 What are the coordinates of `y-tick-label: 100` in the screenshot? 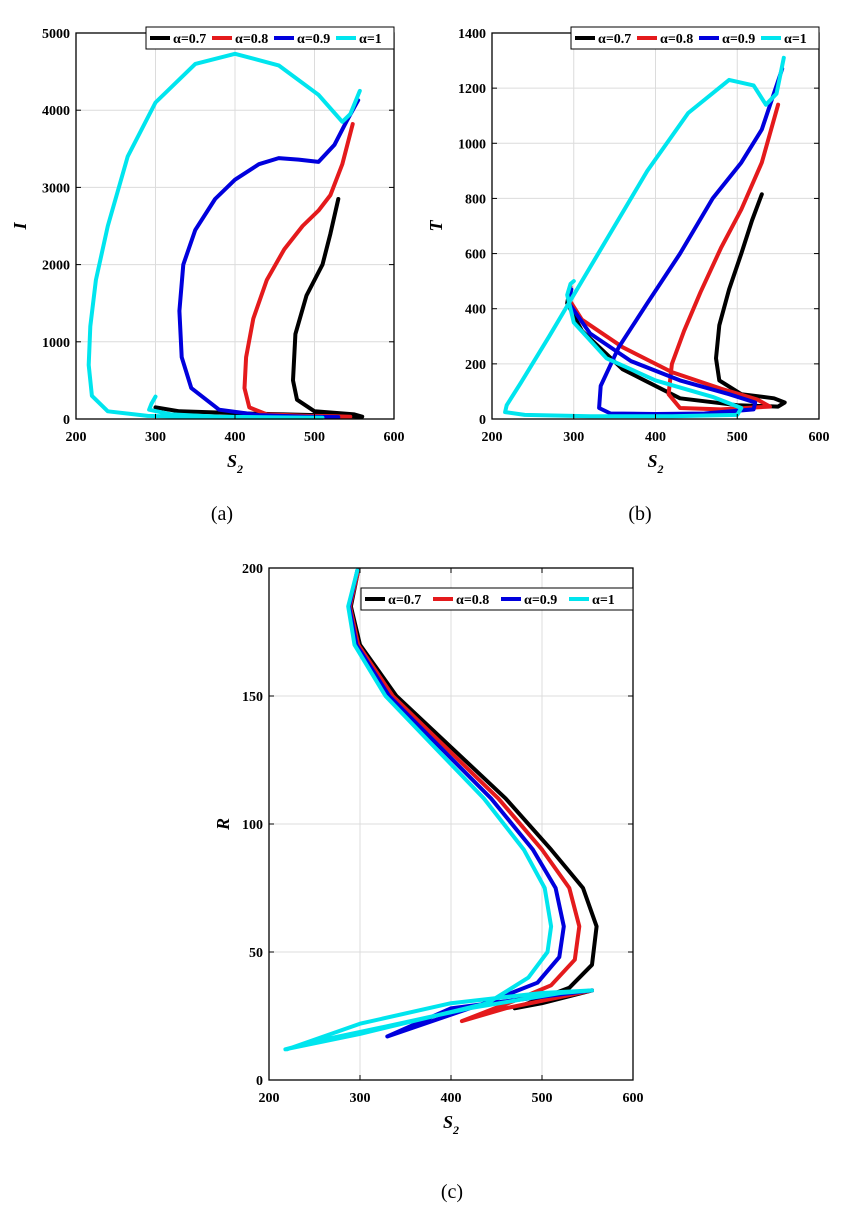 It's located at (252, 825).